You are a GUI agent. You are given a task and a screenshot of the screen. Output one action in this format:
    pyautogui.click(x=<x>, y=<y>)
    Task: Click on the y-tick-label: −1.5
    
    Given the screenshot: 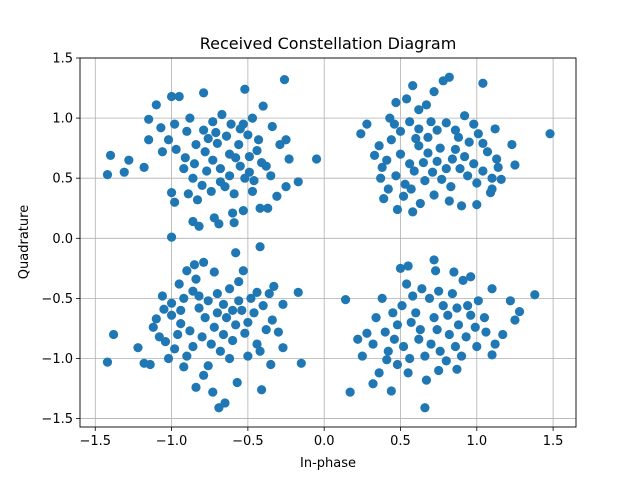 What is the action you would take?
    pyautogui.click(x=57, y=419)
    